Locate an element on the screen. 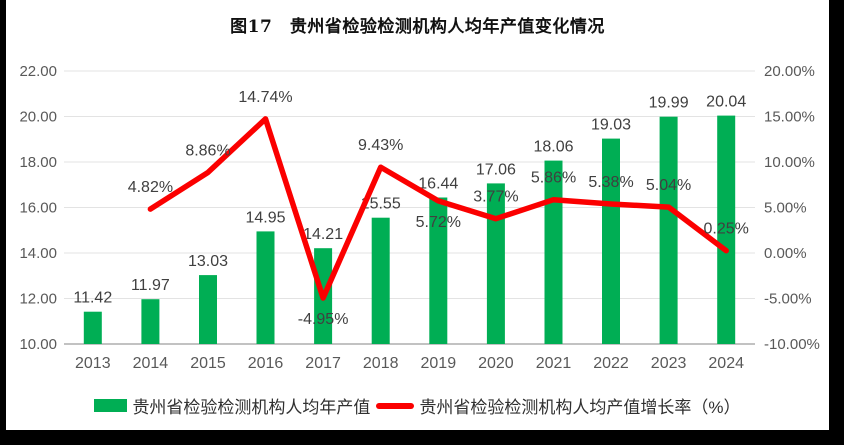 The width and height of the screenshot is (844, 445). x-axis-category-label: 2014 is located at coordinates (151, 363).